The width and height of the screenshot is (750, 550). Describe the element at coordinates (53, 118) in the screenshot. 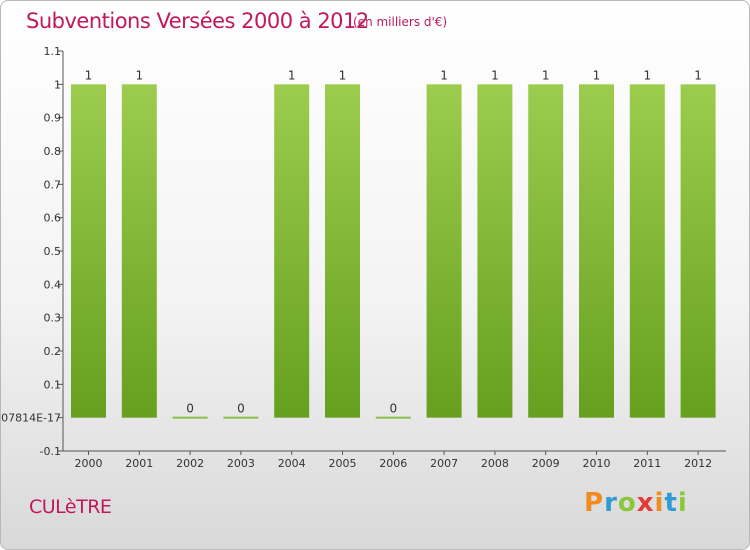

I see `y-tick-label: 0.9` at that location.